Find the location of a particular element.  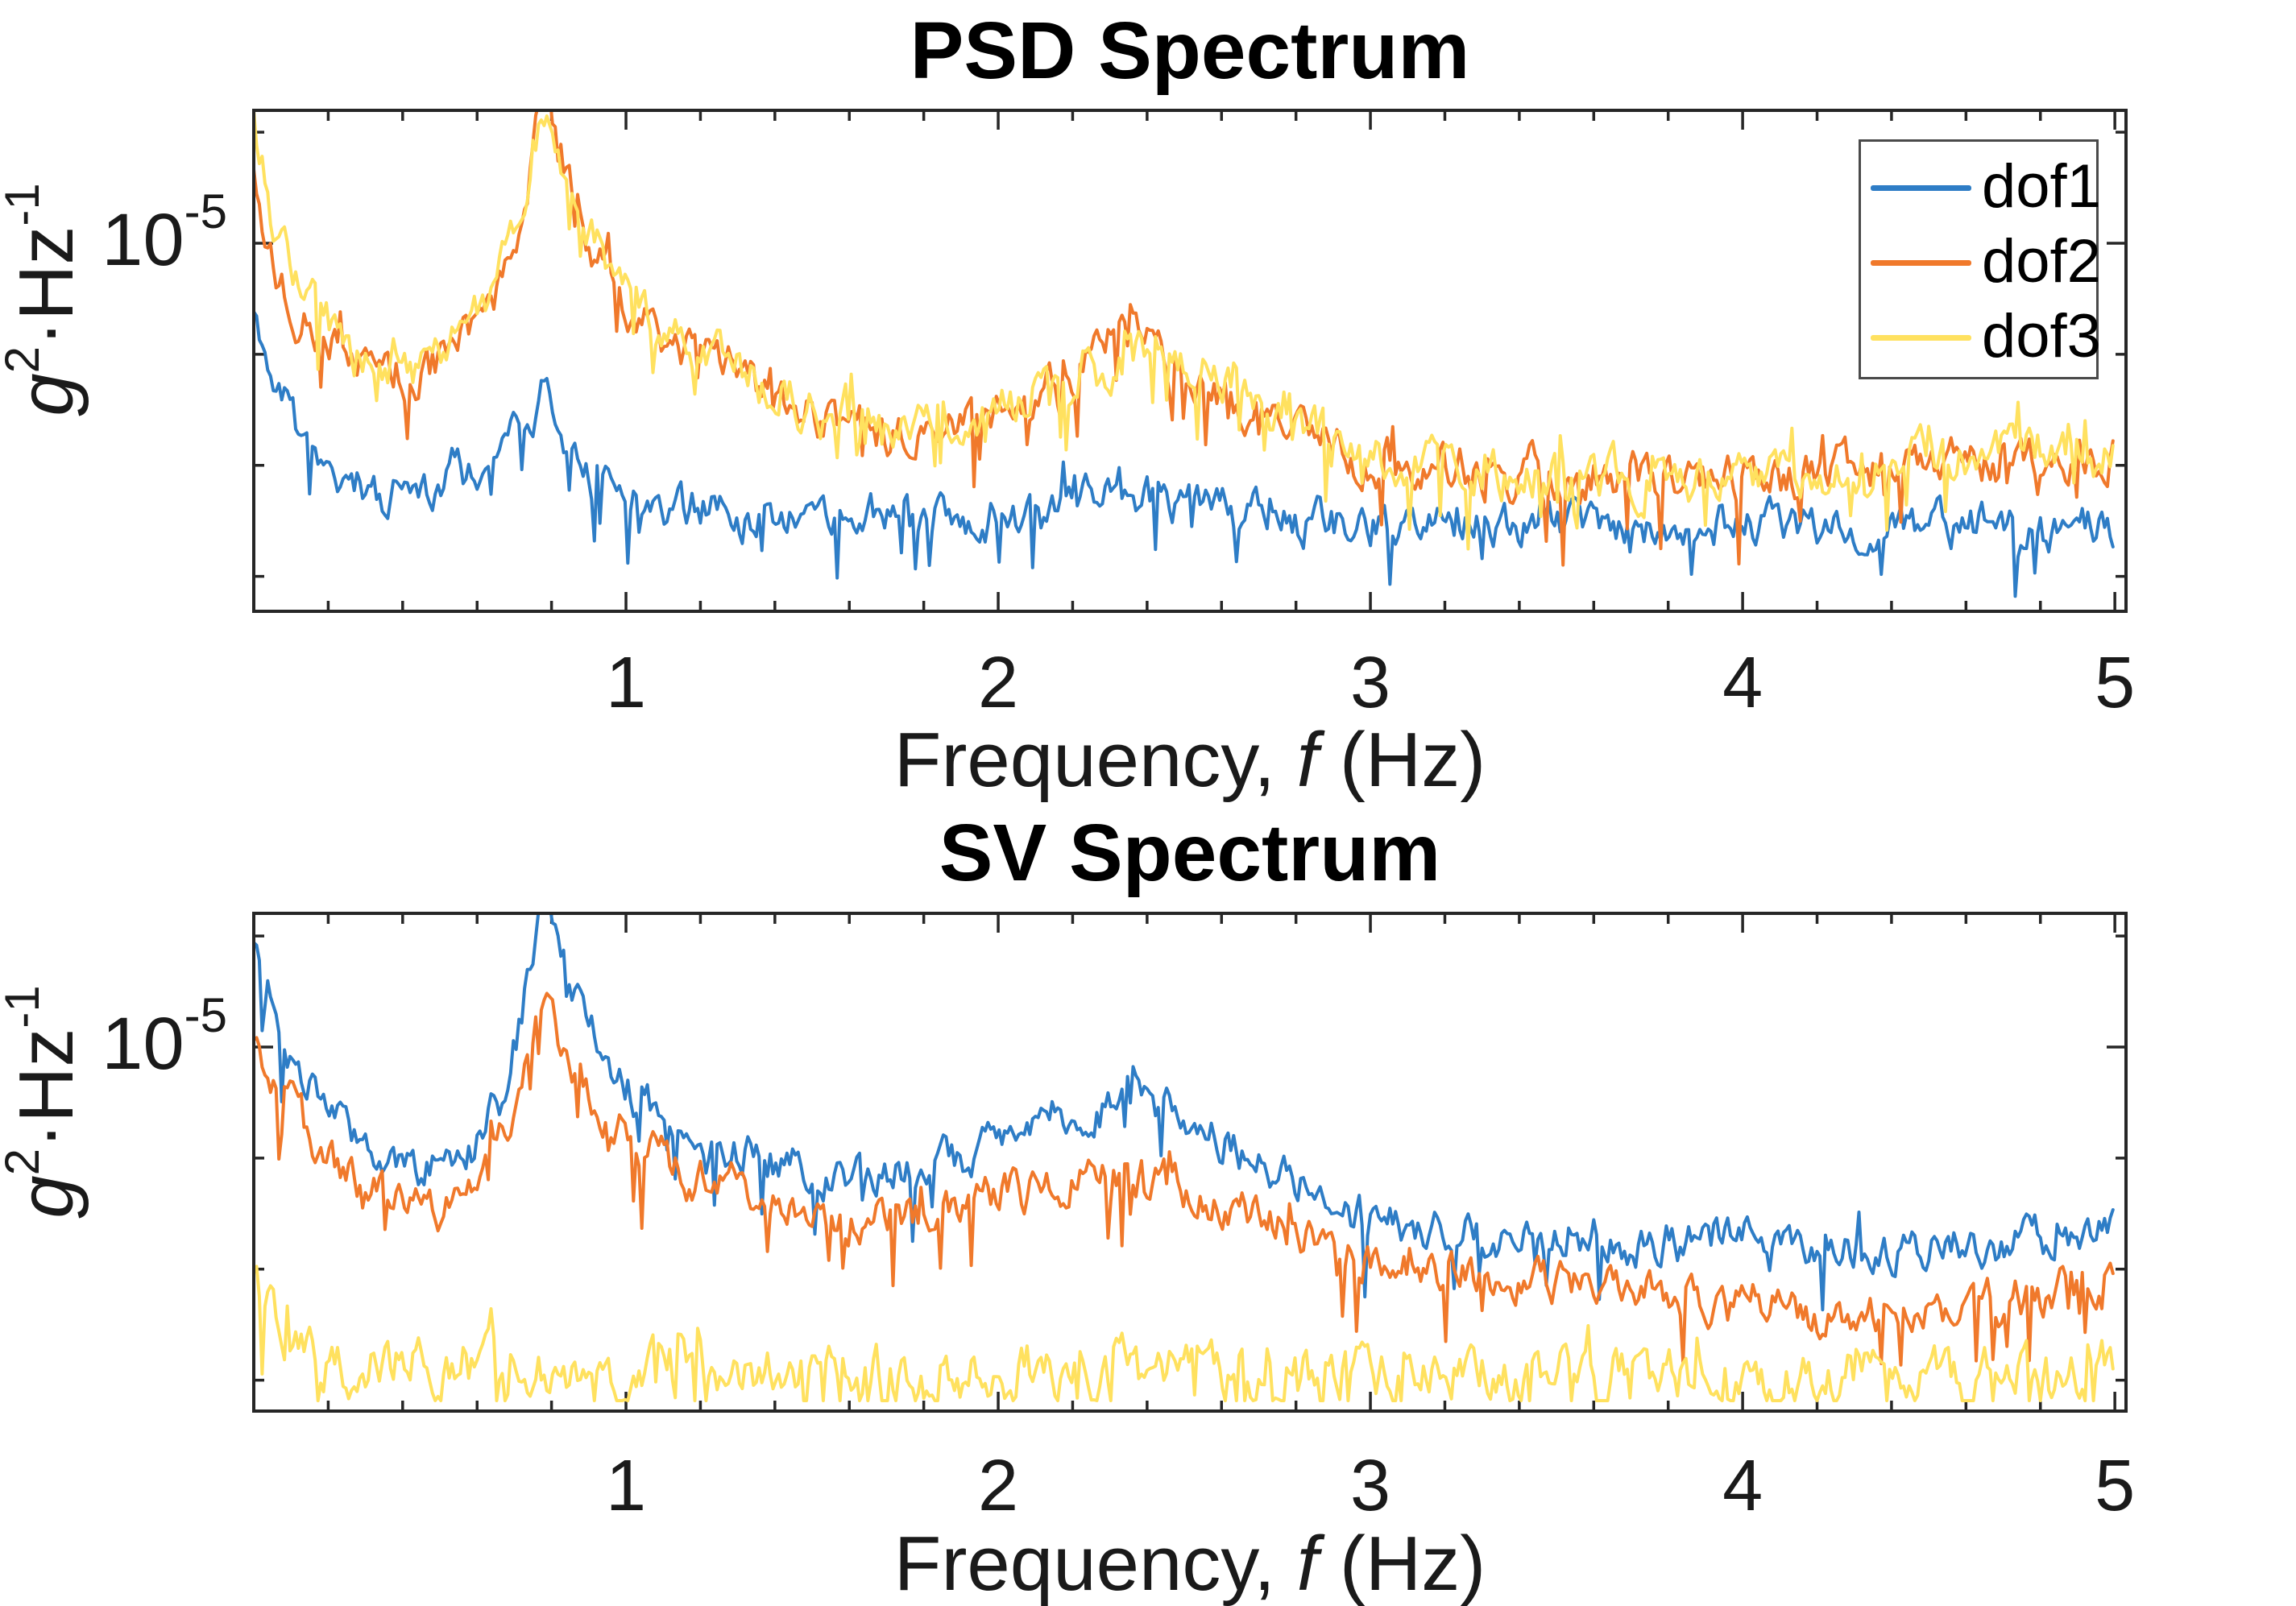

legend-label-dof1: dof1 is located at coordinates (2041, 186).